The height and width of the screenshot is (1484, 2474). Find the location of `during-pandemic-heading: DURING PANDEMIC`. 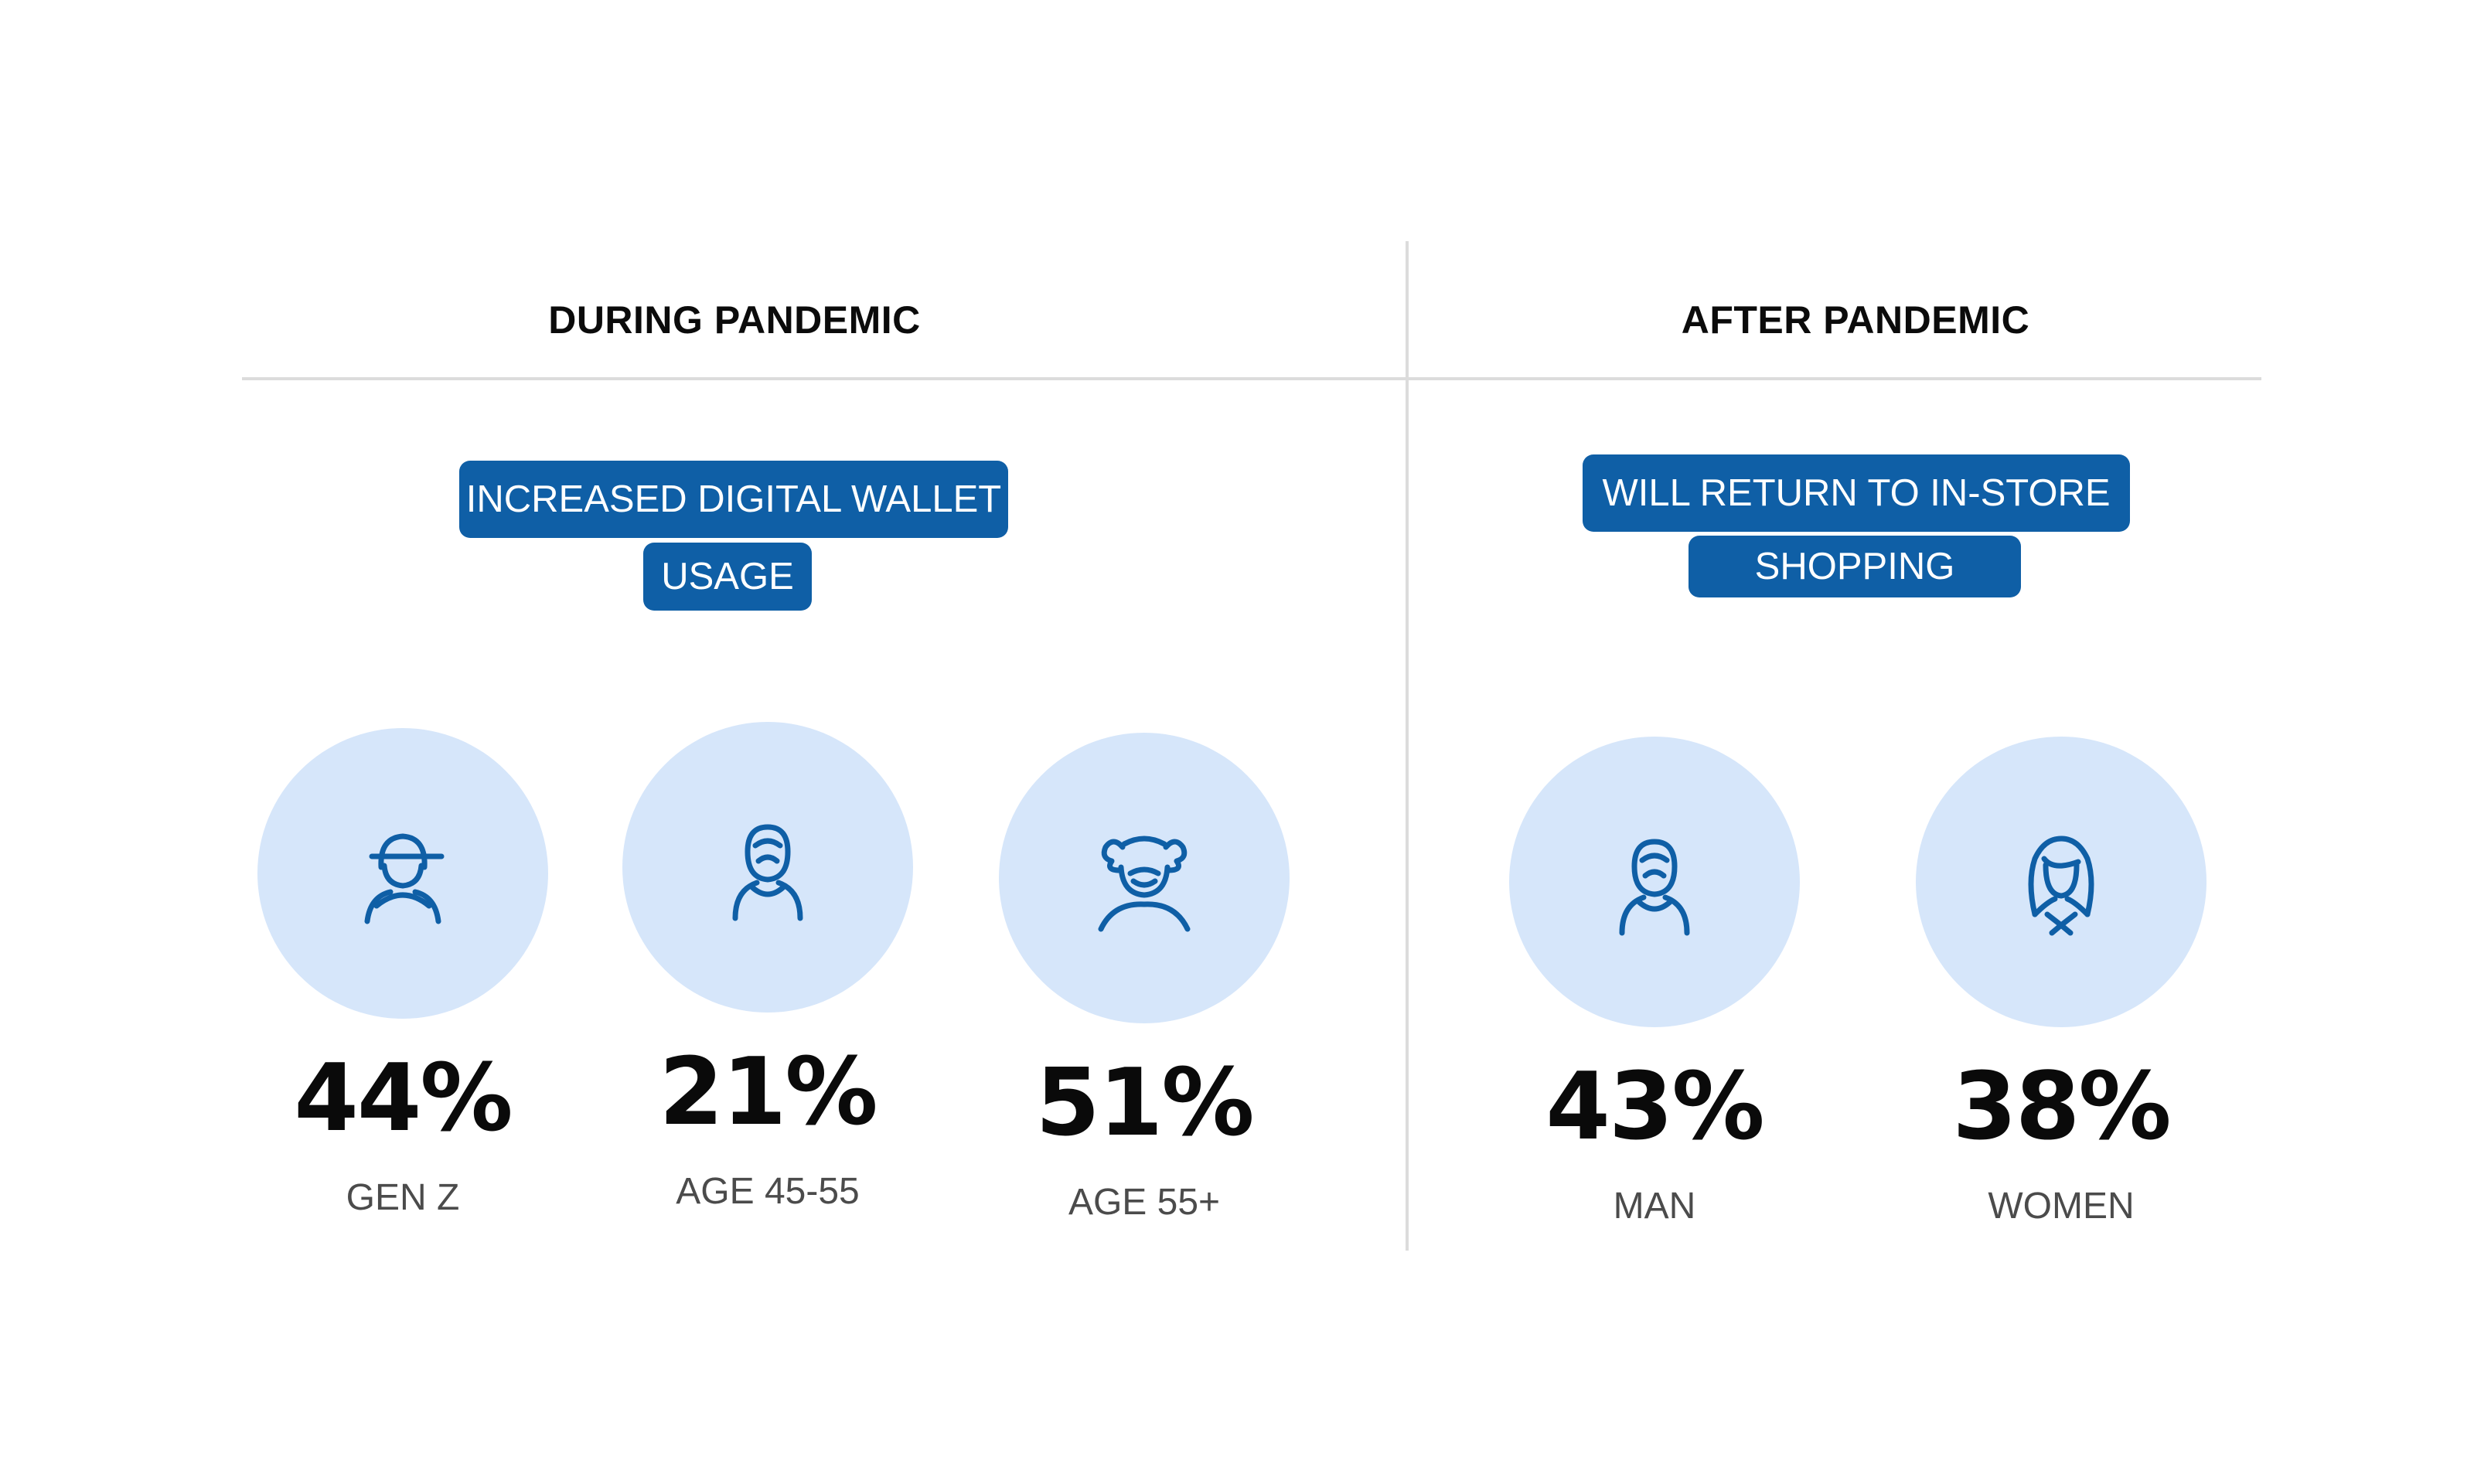

during-pandemic-heading: DURING PANDEMIC is located at coordinates (734, 320).